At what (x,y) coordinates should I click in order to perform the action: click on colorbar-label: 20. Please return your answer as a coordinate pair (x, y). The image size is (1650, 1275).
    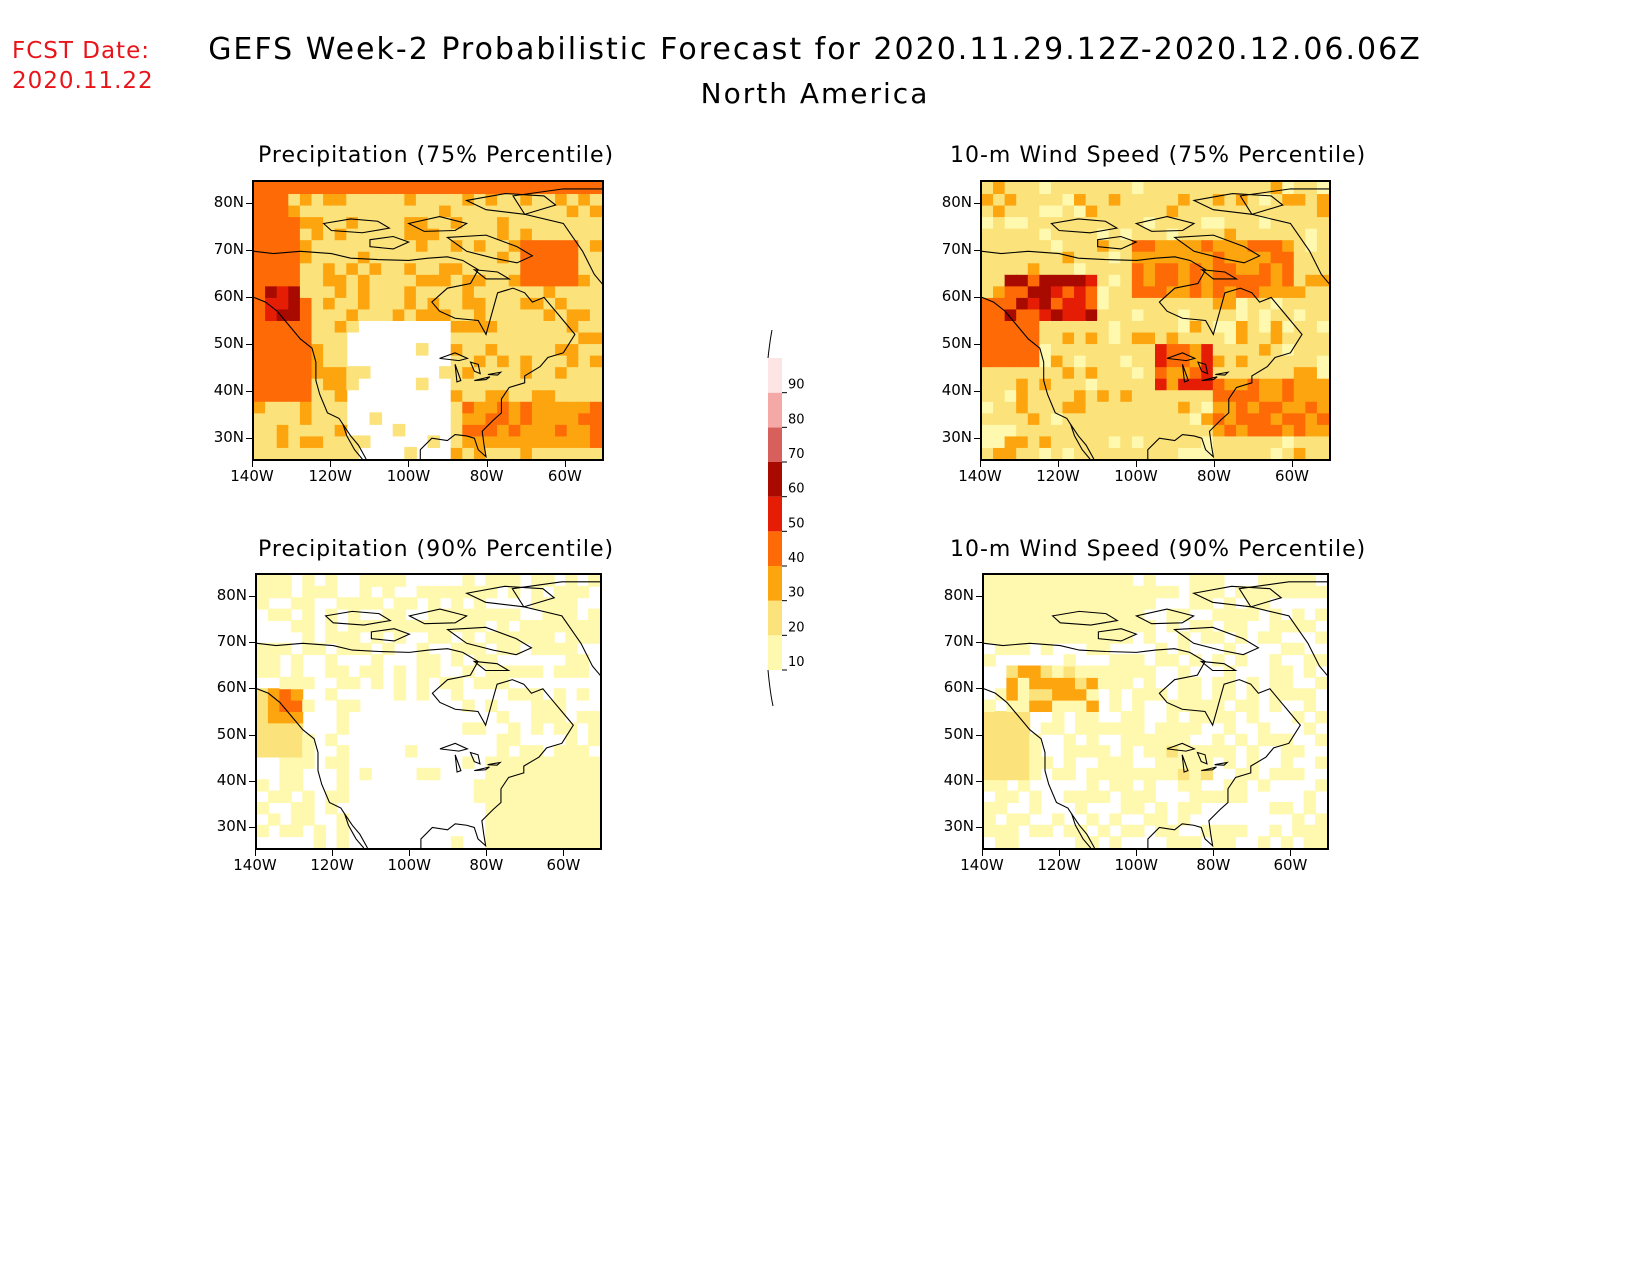
    Looking at the image, I should click on (796, 627).